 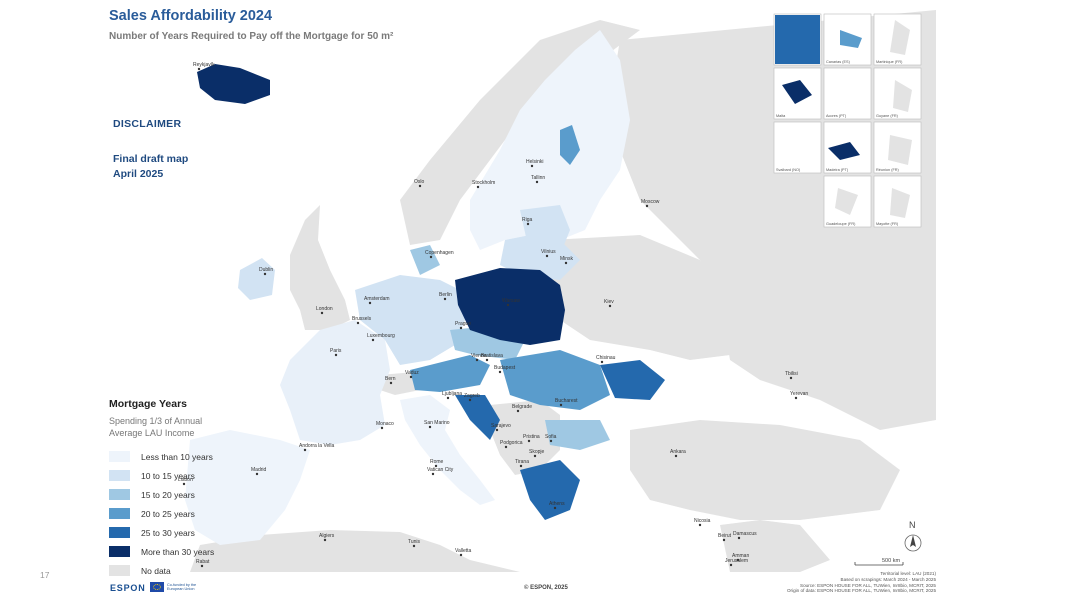 What do you see at coordinates (650, 203) in the screenshot?
I see `city-marker: Moscow` at bounding box center [650, 203].